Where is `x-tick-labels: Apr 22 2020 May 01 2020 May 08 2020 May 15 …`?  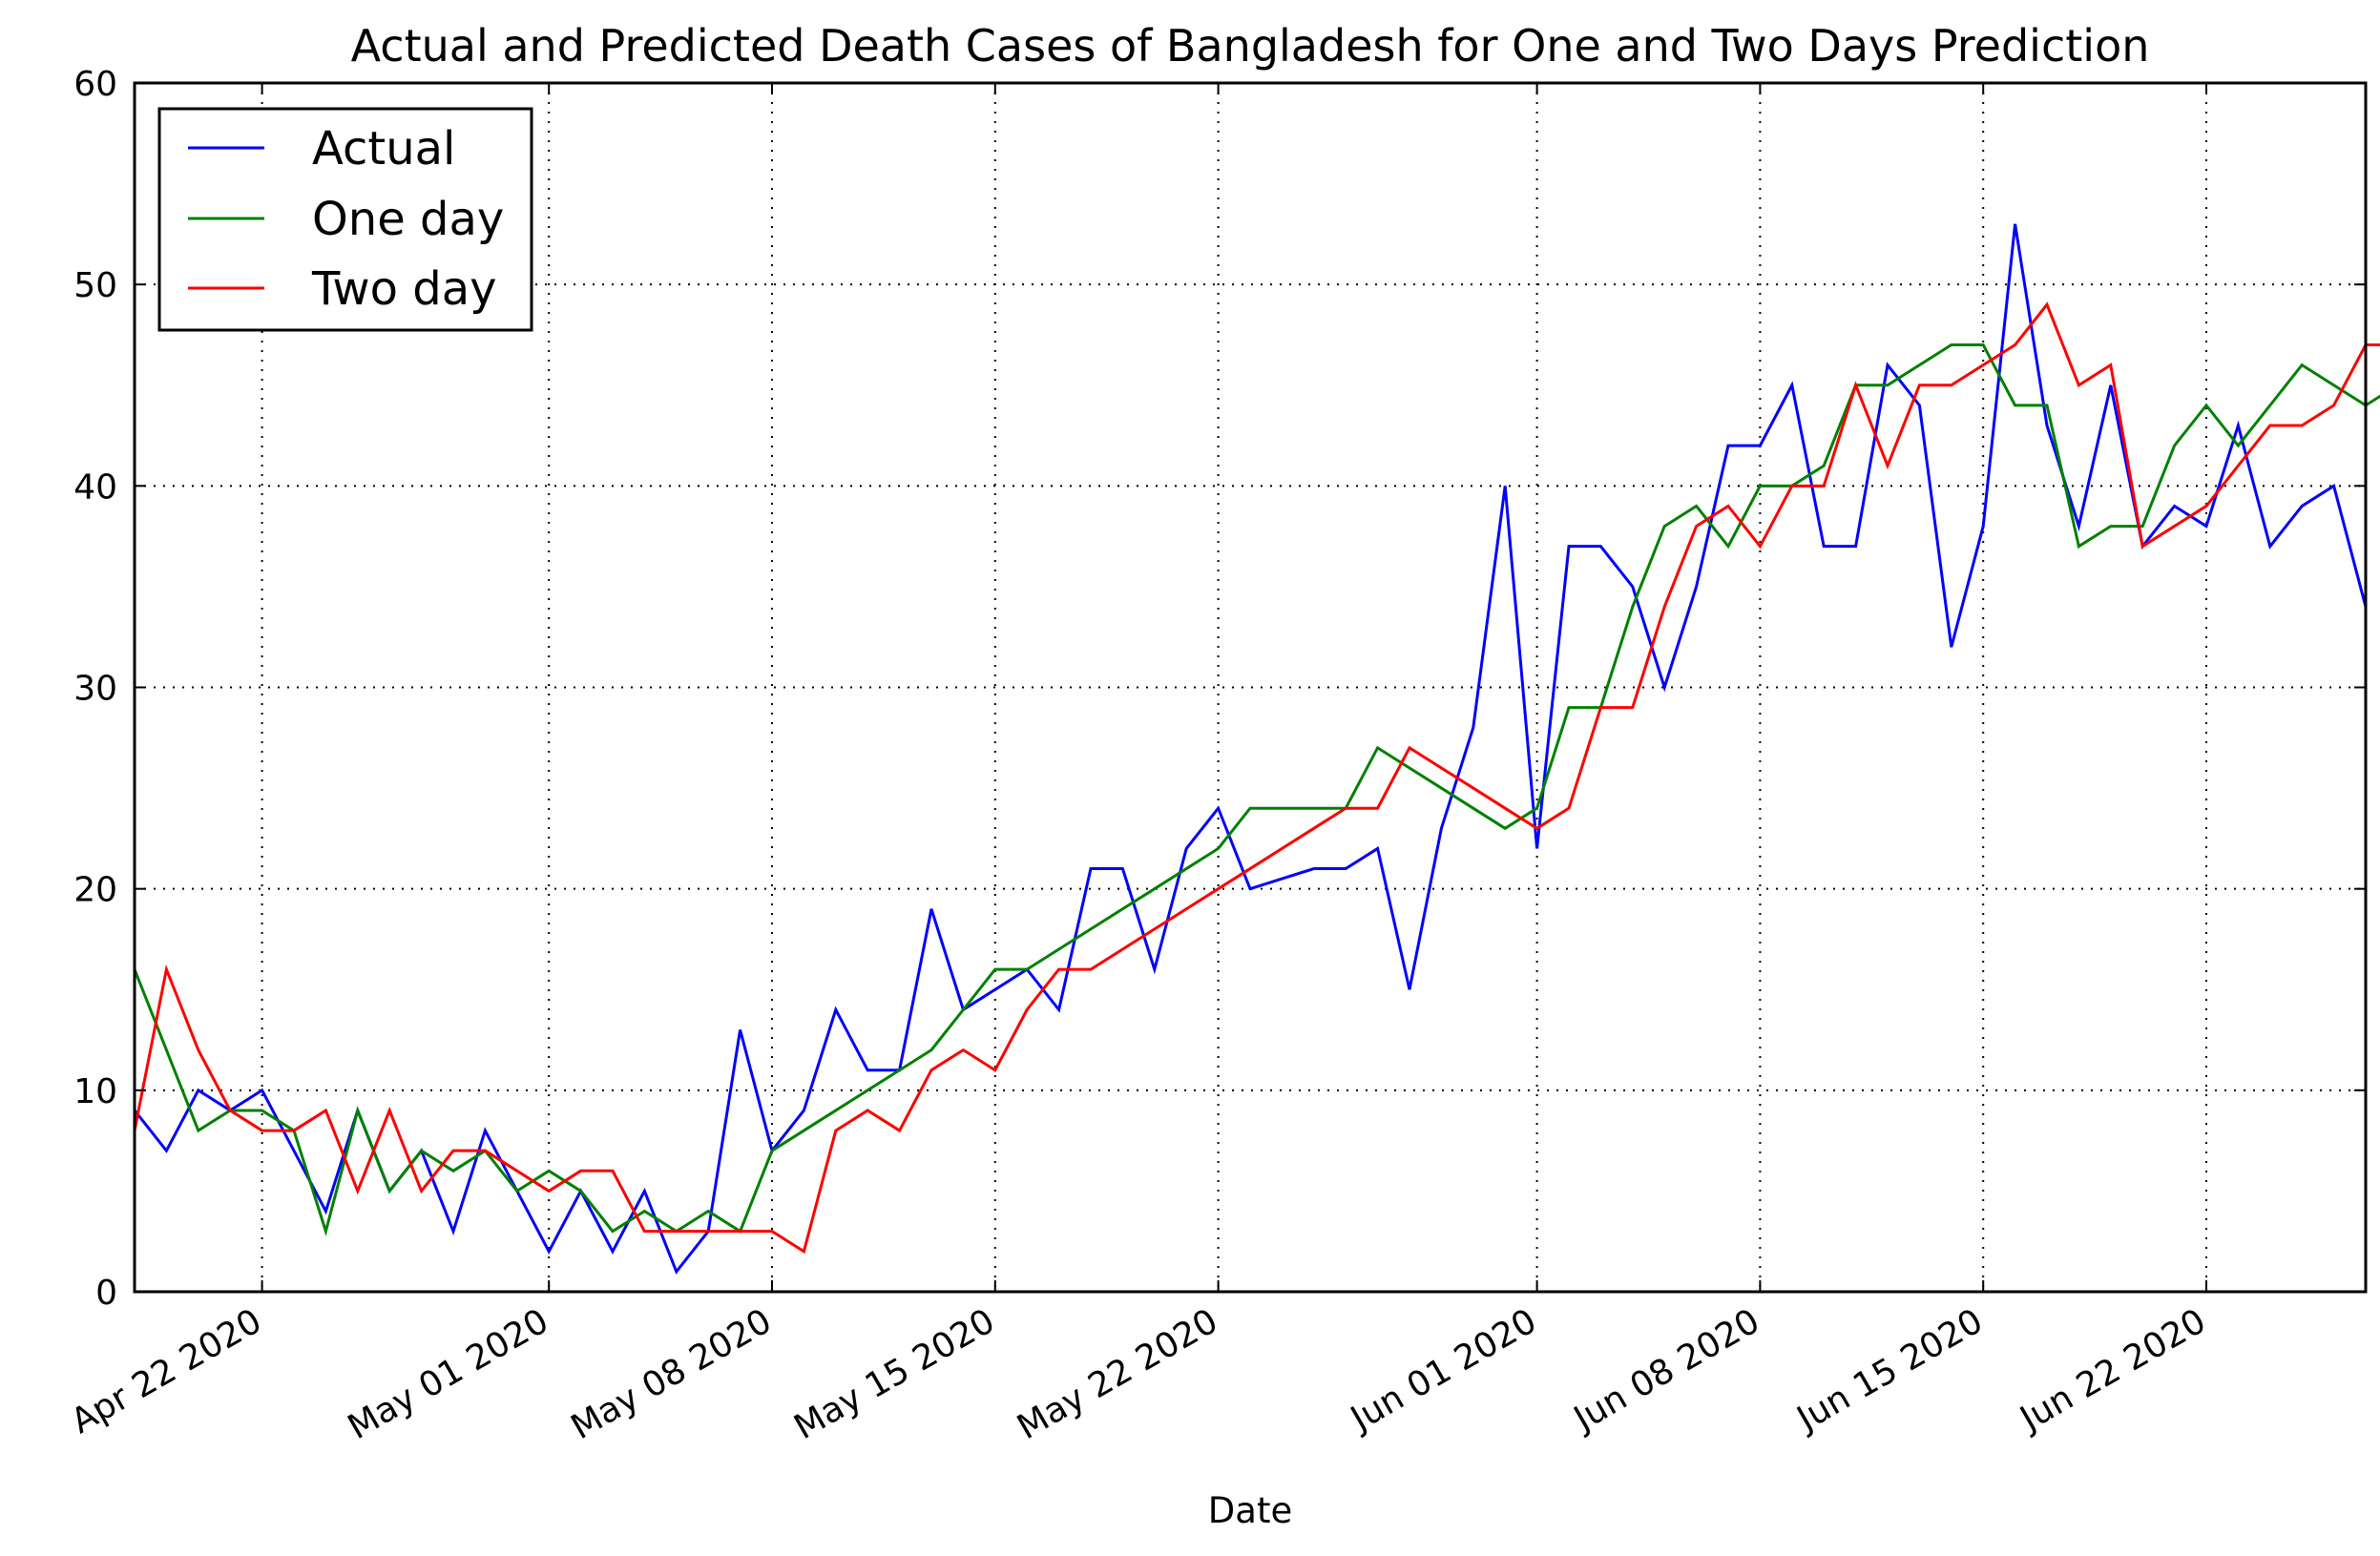 x-tick-labels: Apr 22 2020 May 01 2020 May 08 2020 May 15 … is located at coordinates (1139, 1374).